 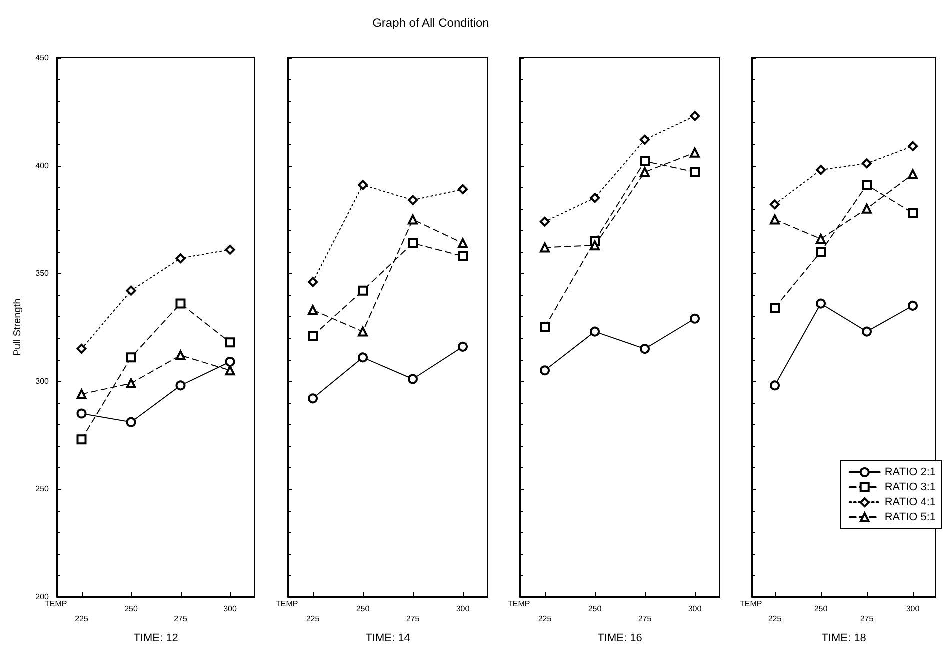 What do you see at coordinates (43, 597) in the screenshot?
I see `y-tick-label: 200` at bounding box center [43, 597].